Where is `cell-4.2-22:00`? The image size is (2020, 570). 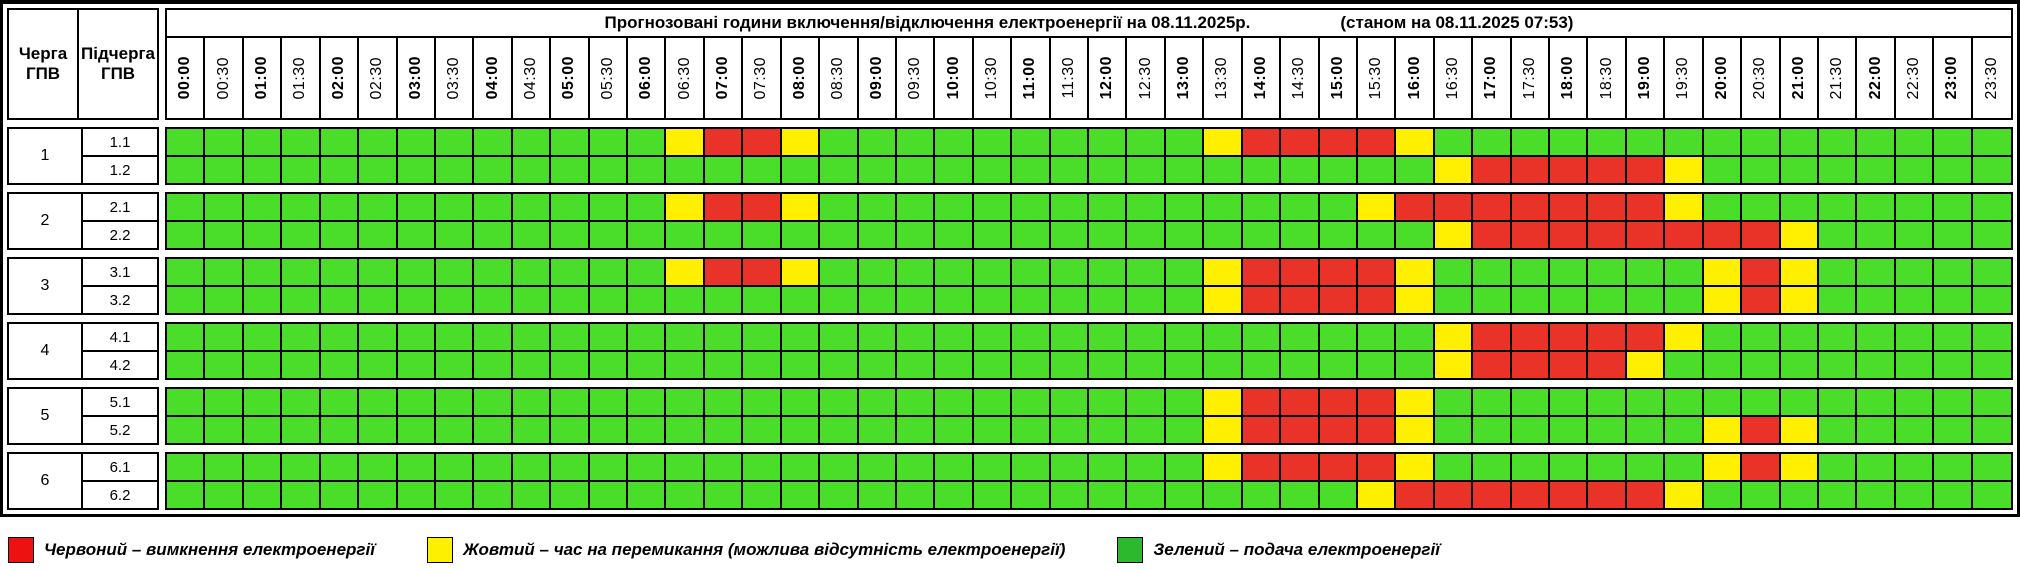
cell-4.2-22:00 is located at coordinates (1876, 365).